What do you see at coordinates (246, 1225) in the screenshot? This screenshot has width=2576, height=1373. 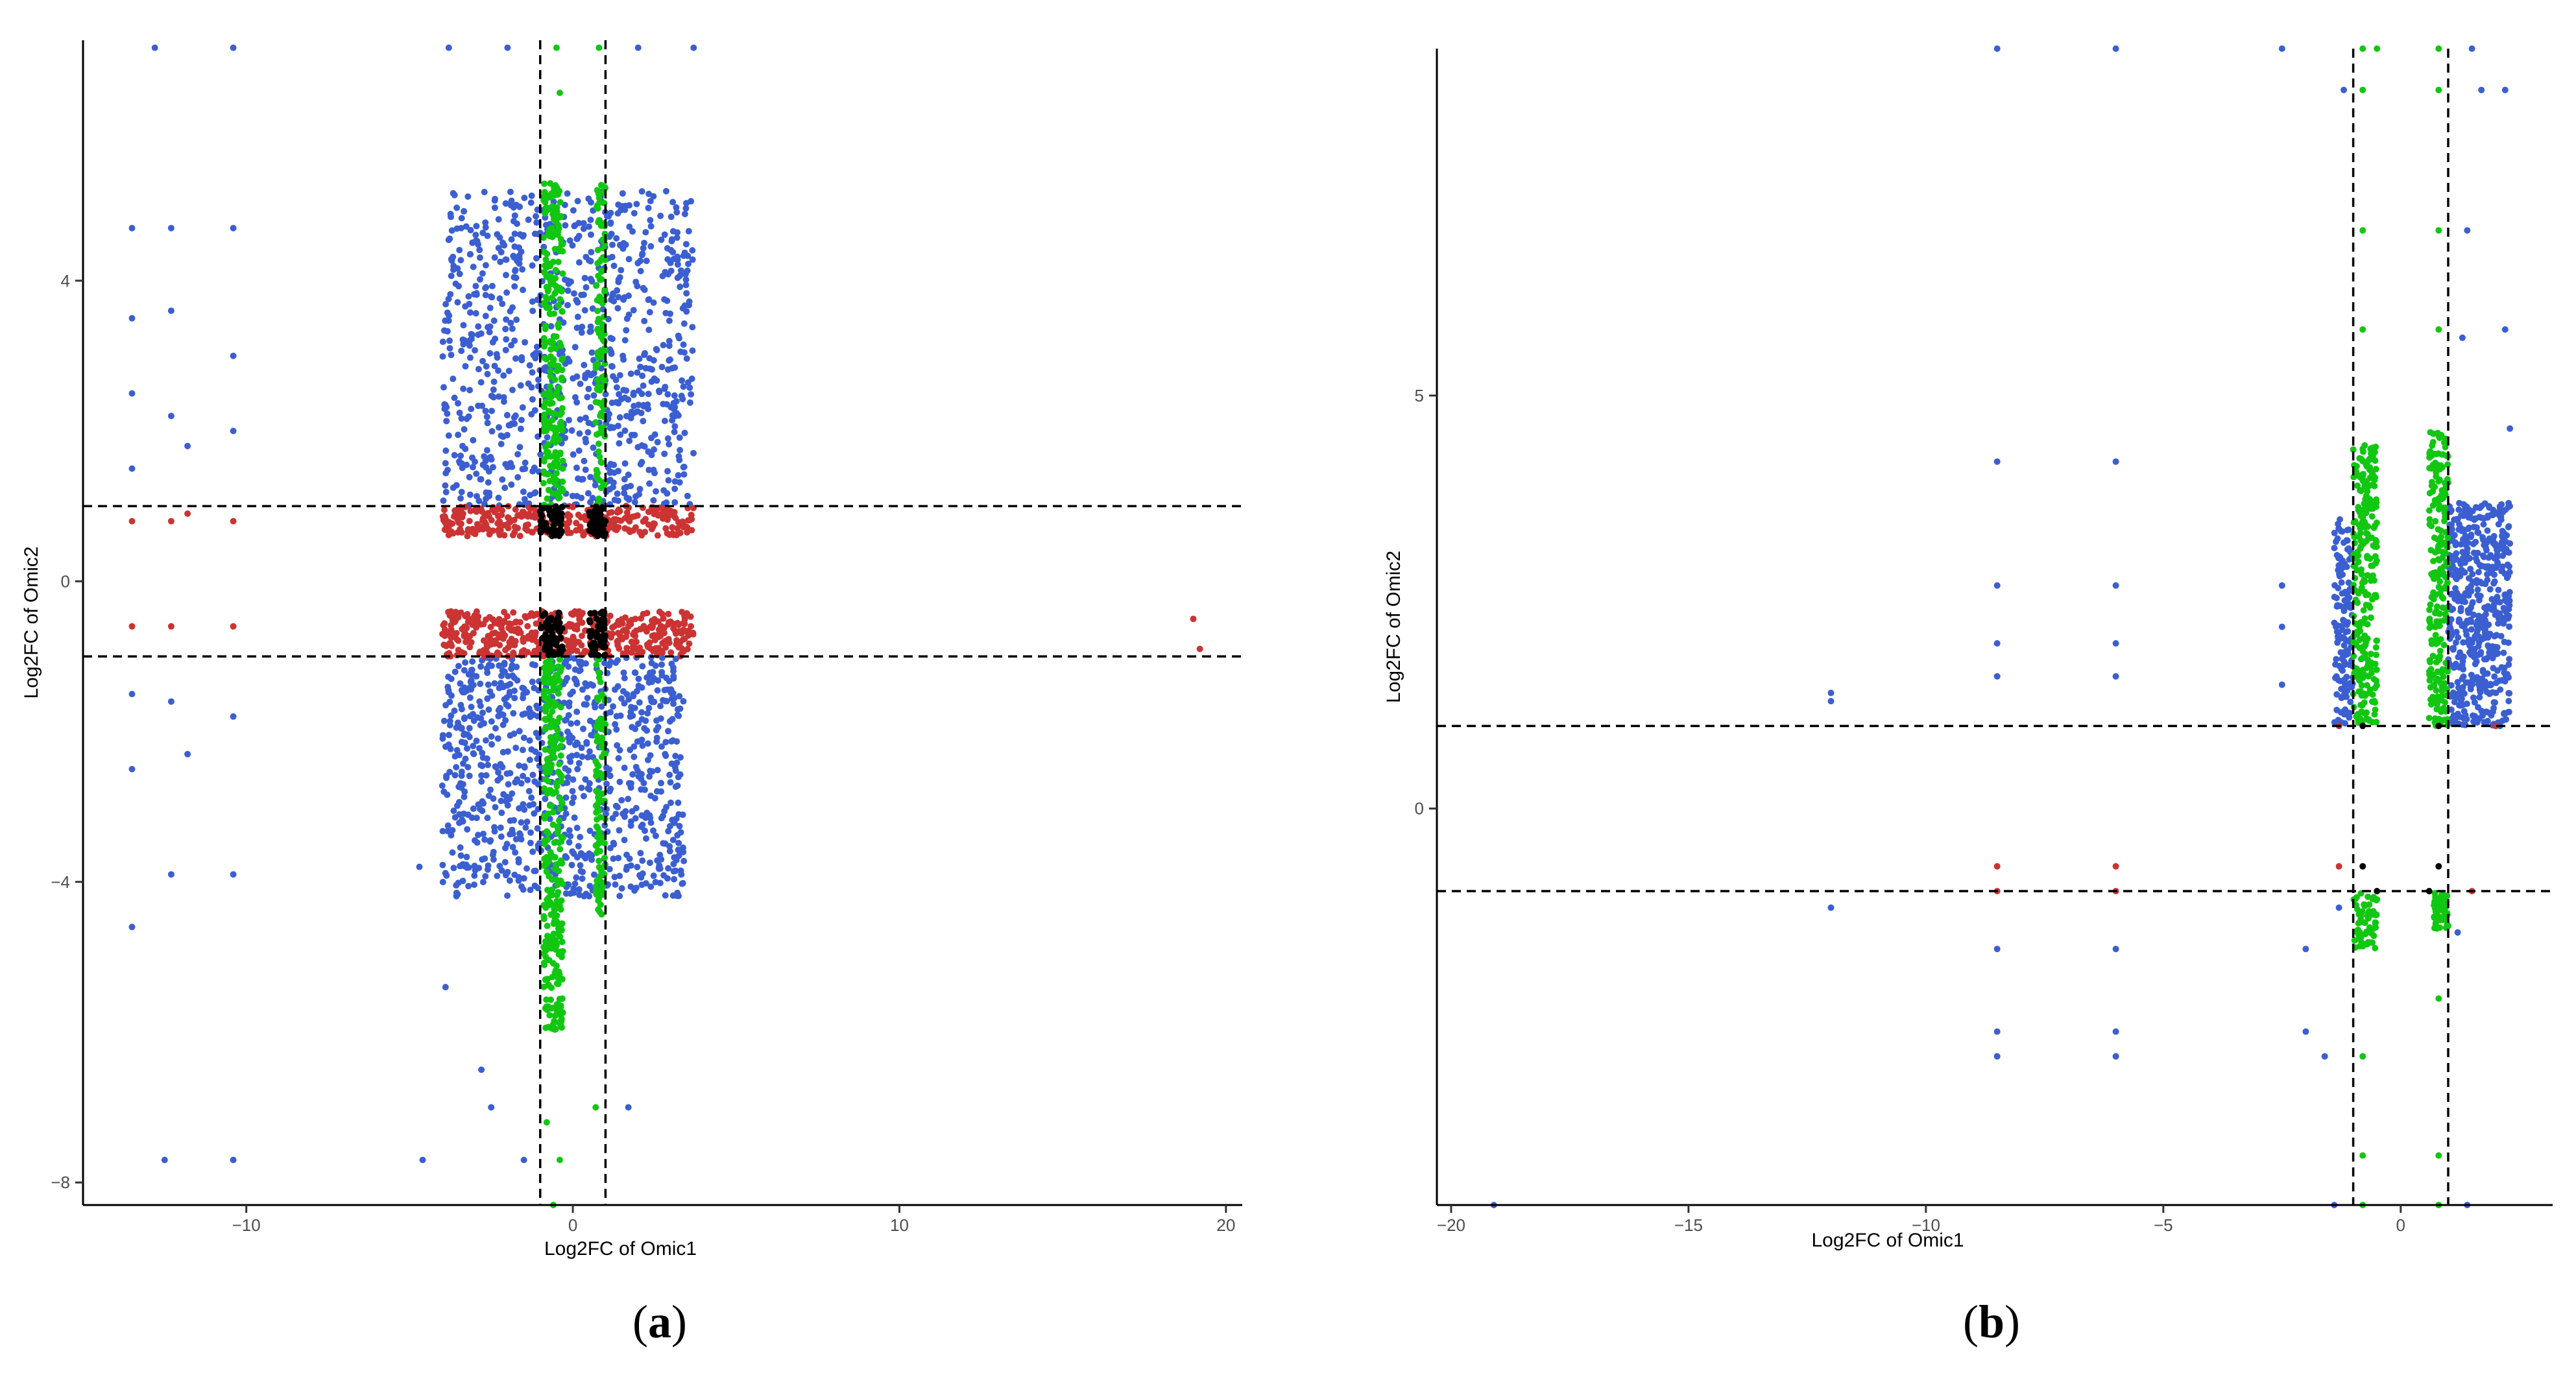 I see `x-tick-label: −10` at bounding box center [246, 1225].